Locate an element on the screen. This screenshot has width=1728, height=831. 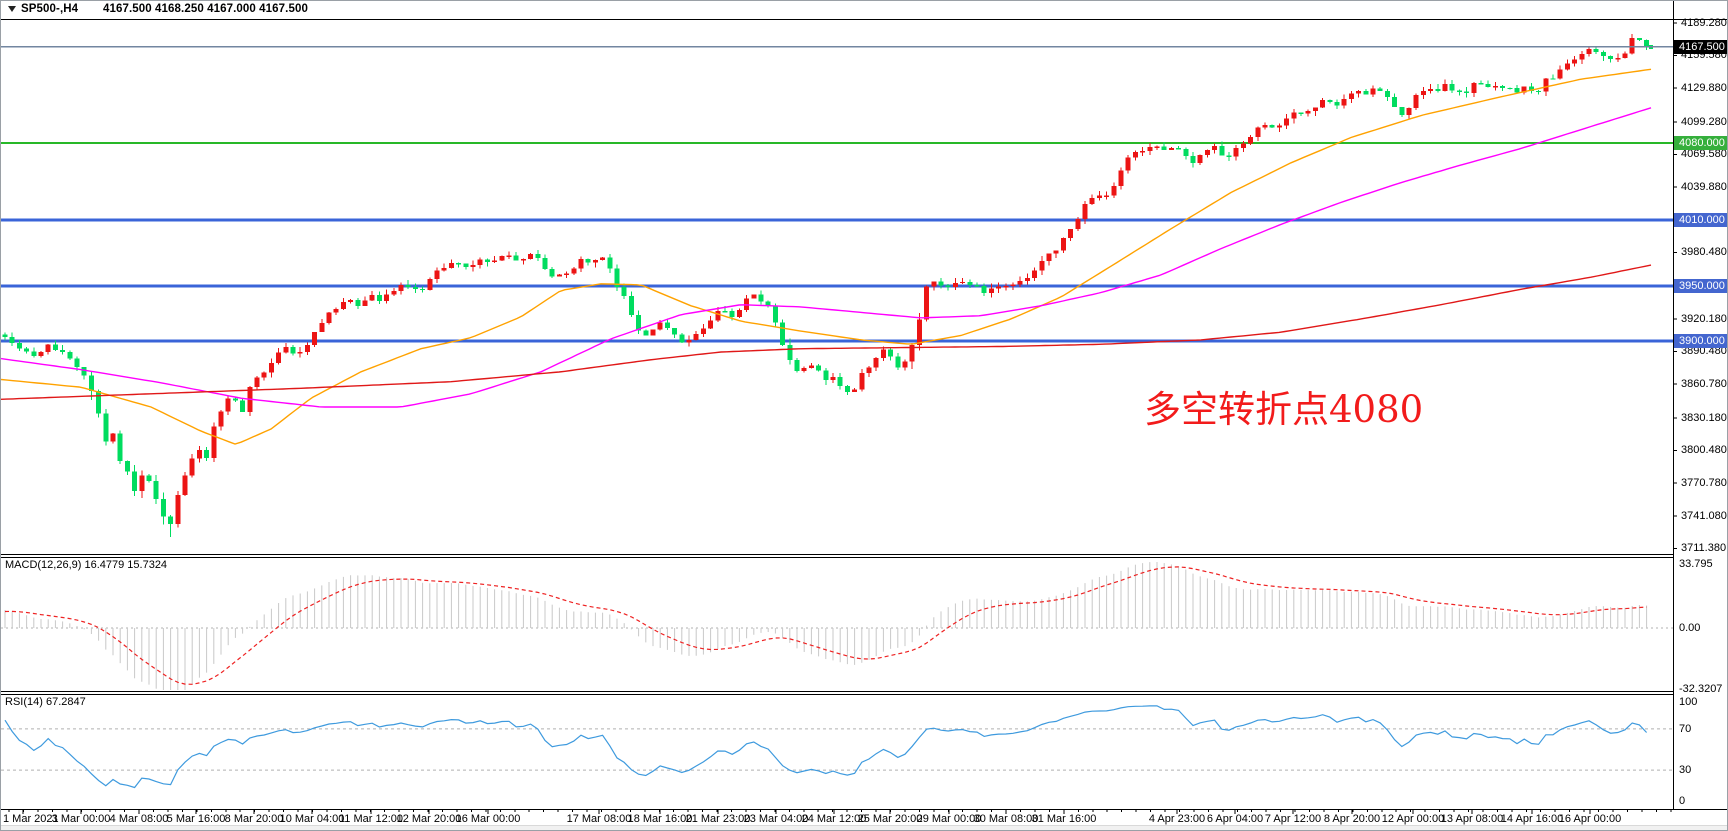
rsi-scale-label: 100 is located at coordinates (1688, 702).